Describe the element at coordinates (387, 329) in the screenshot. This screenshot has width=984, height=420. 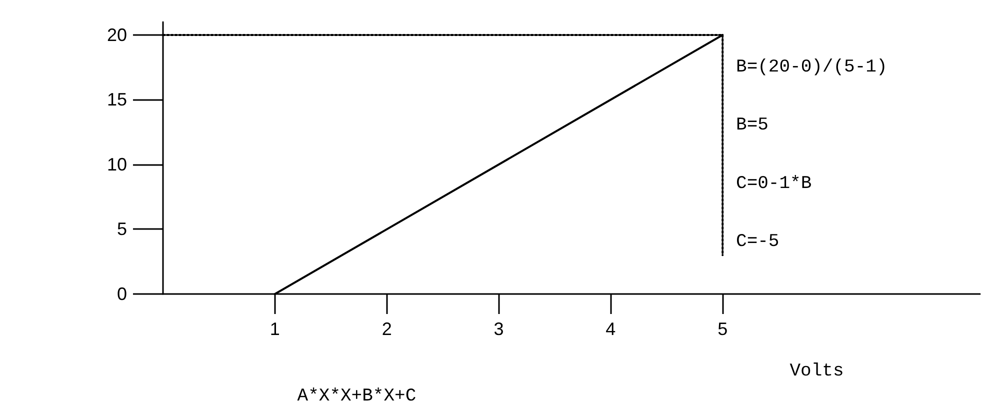
I see `x-tick-label: 2` at that location.